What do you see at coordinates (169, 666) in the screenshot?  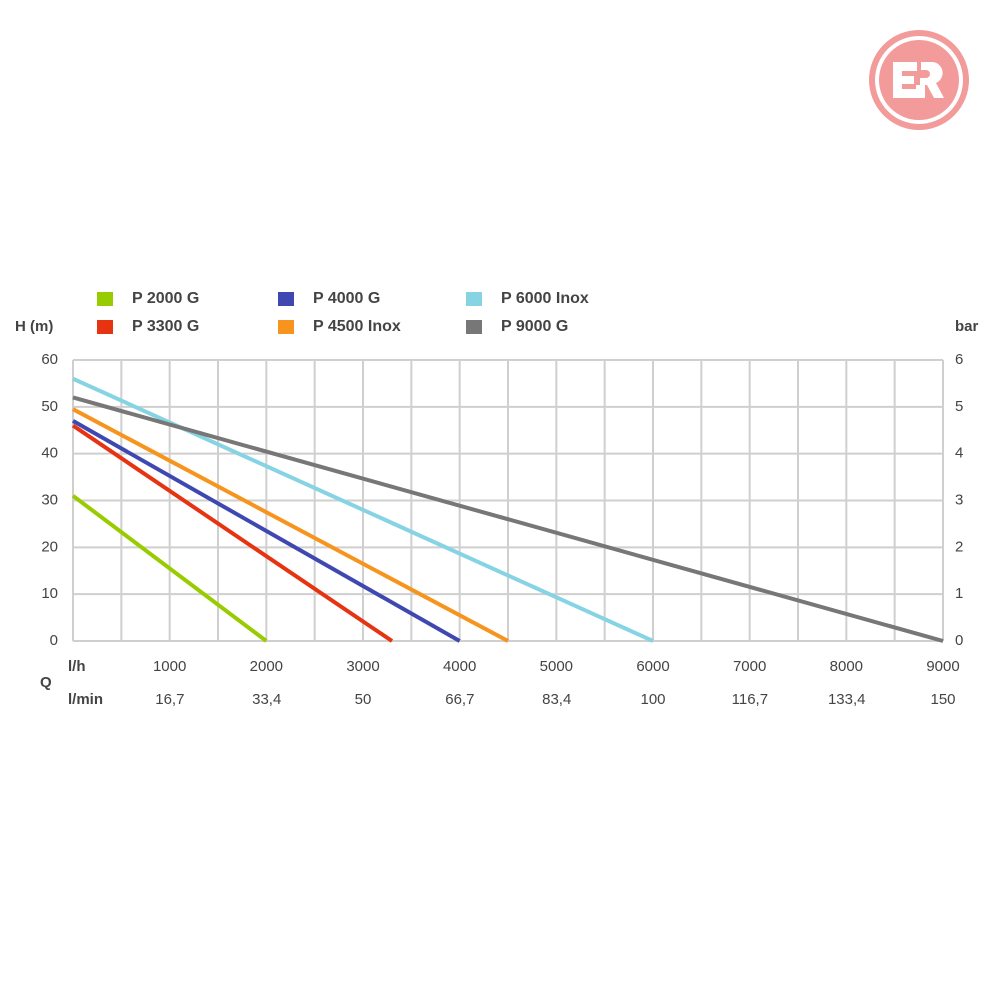 I see `x-tick-label: 1000` at bounding box center [169, 666].